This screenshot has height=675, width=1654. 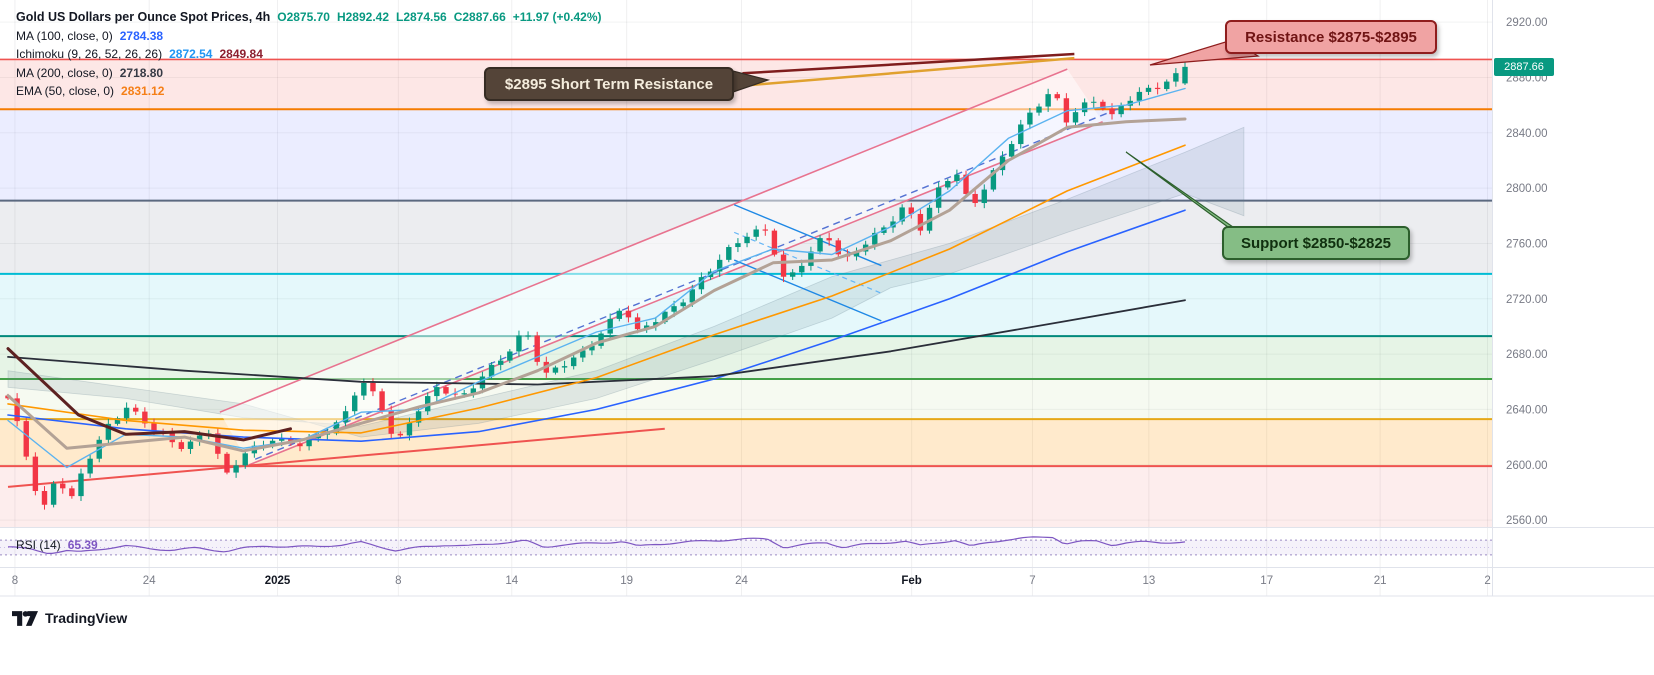 What do you see at coordinates (278, 581) in the screenshot?
I see `time-axis-label: 2025` at bounding box center [278, 581].